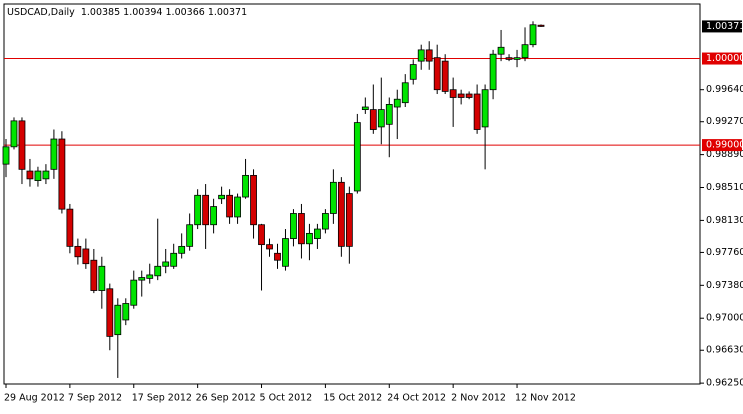 The image size is (743, 414). Describe the element at coordinates (724, 383) in the screenshot. I see `y-tick-label: 0.96250` at that location.